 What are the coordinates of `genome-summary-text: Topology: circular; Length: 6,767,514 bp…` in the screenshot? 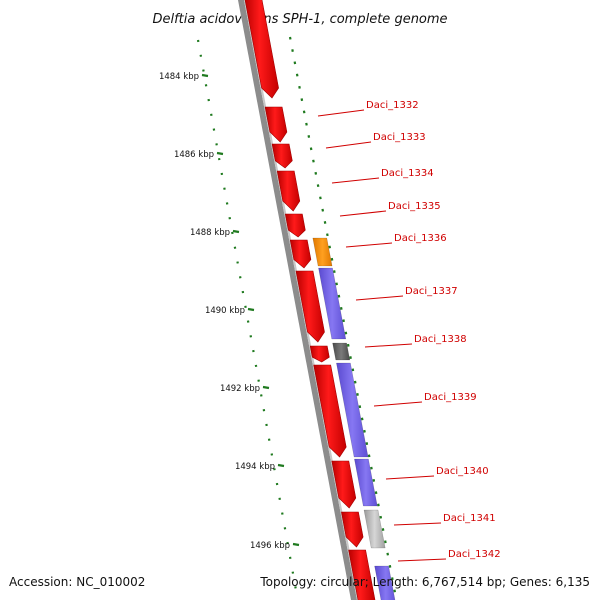 It's located at (424, 582).